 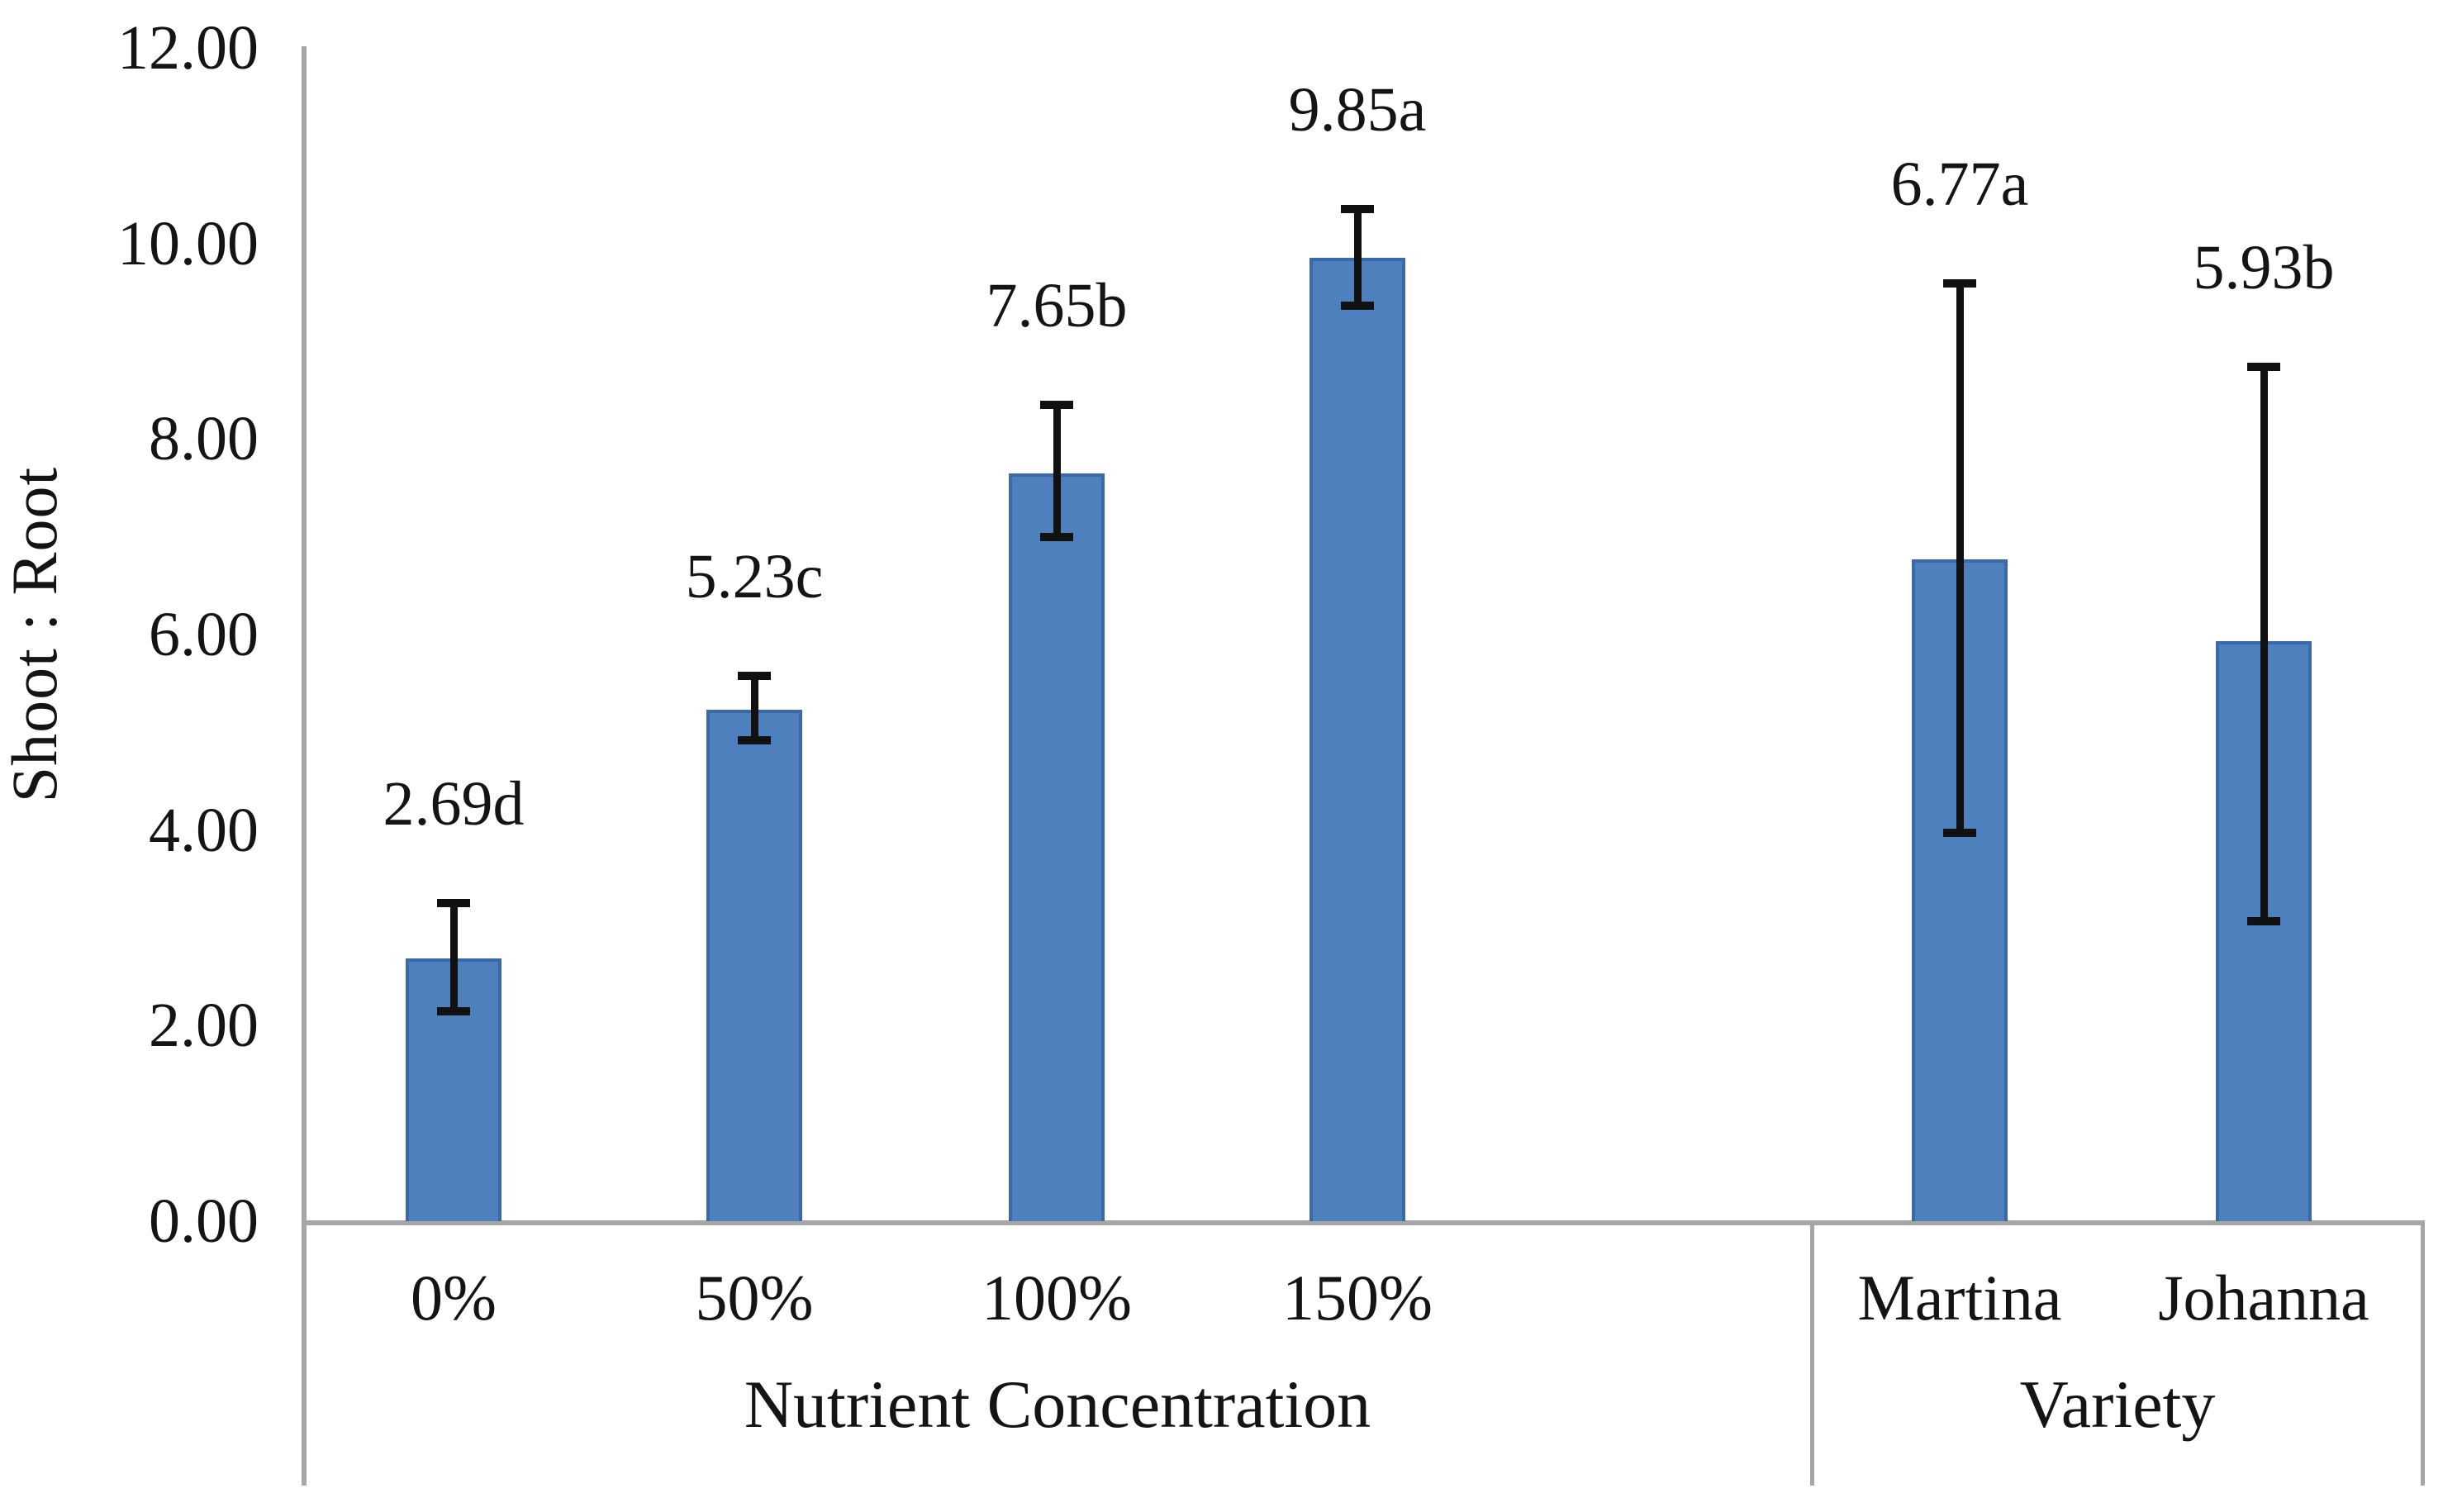 What do you see at coordinates (2423, 1353) in the screenshot?
I see `right-border-line` at bounding box center [2423, 1353].